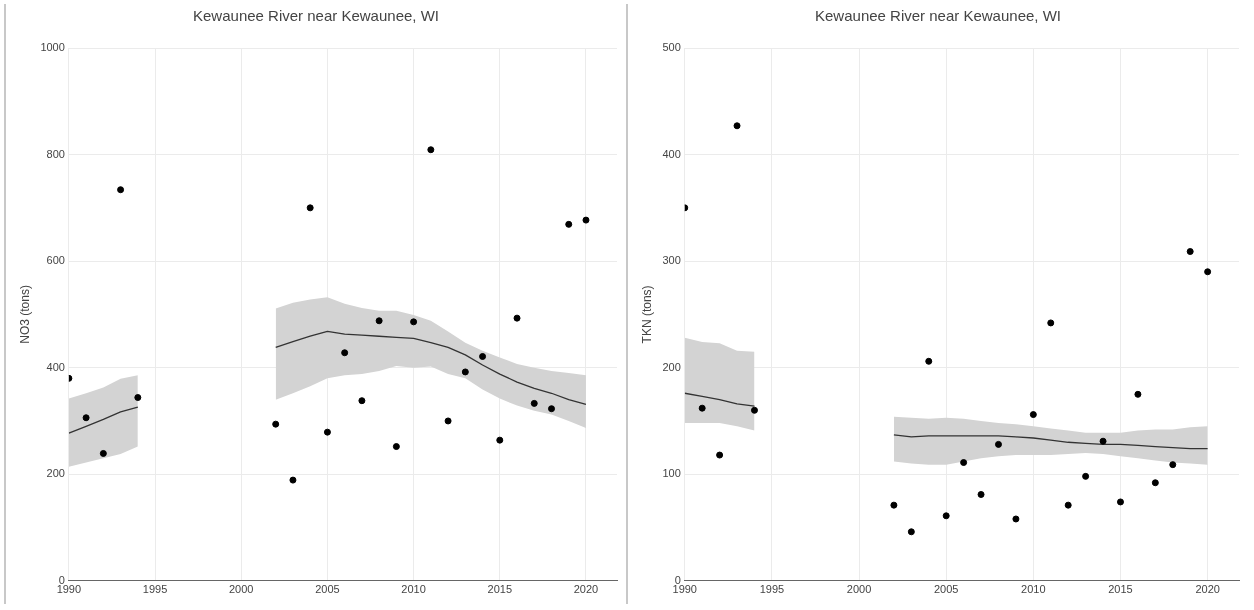  What do you see at coordinates (55, 153) in the screenshot?
I see `y-tick-label: 800` at bounding box center [55, 153].